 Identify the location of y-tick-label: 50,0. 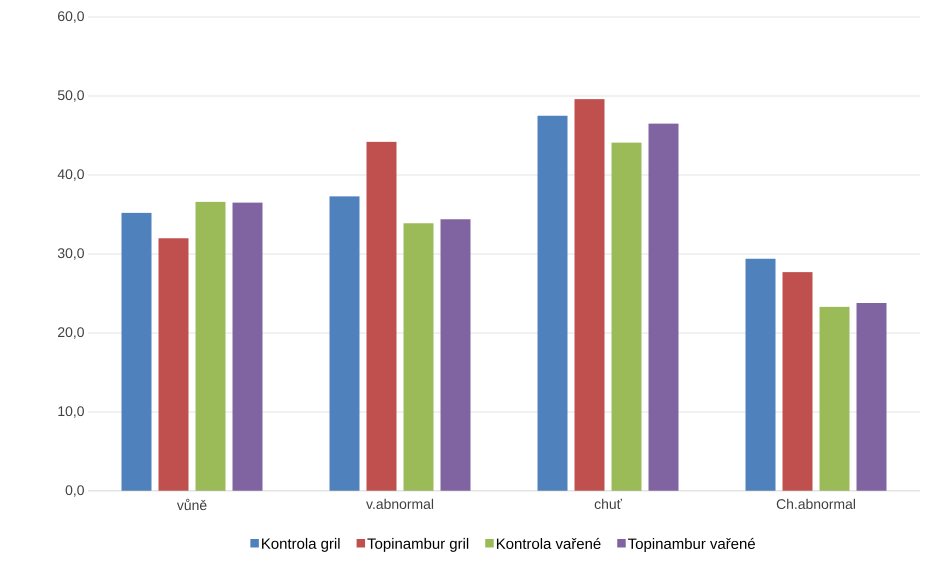
(71, 96).